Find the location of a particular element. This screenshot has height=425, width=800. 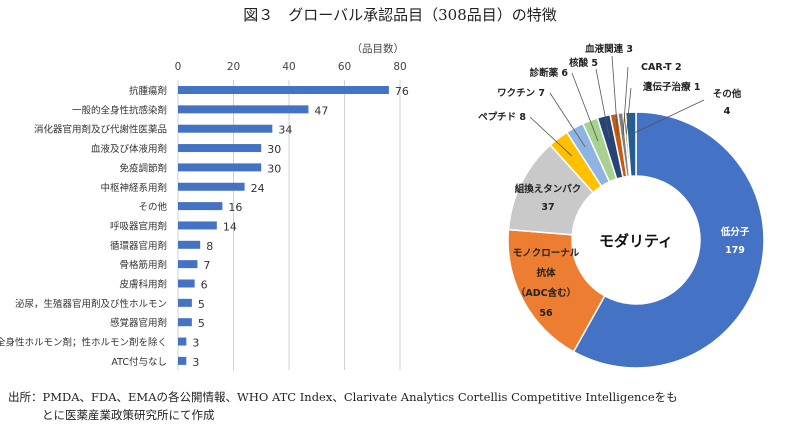

slice-label-text: 血液関連 is located at coordinates (604, 49).